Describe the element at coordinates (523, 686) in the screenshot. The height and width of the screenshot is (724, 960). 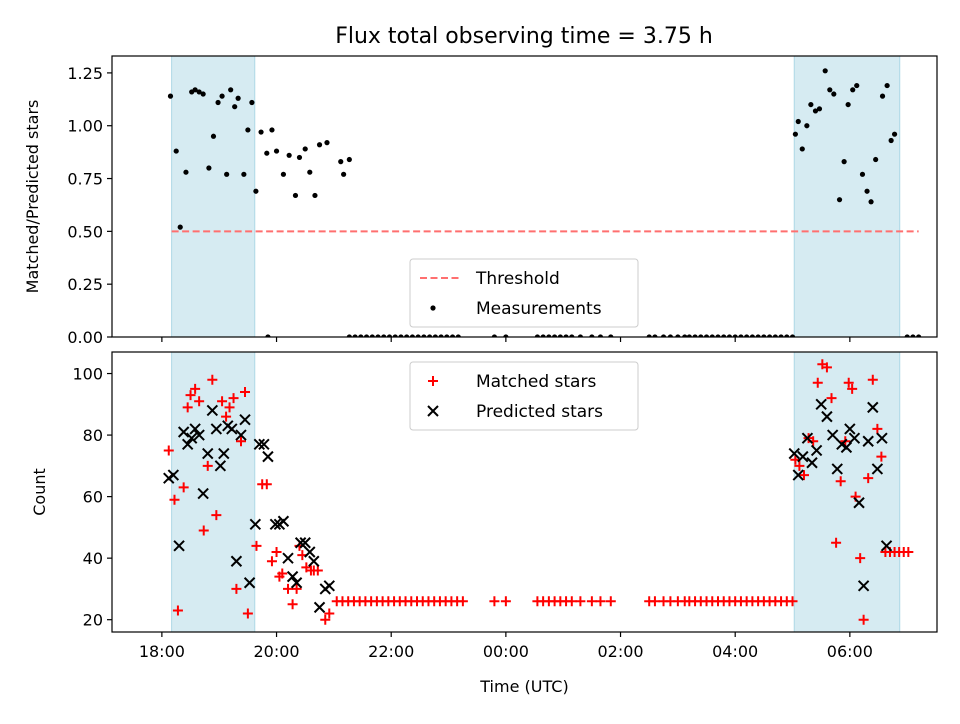
I see `x-axis-label: Time (UTC)` at that location.